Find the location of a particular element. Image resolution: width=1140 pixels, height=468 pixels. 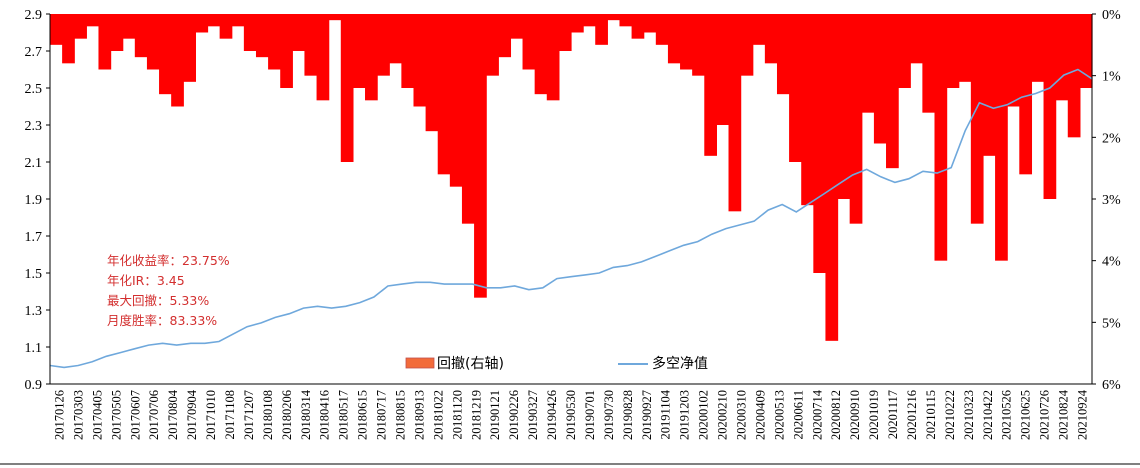

right-axis-ticks: 0% 1% 2% 3% 4% 5% 6% is located at coordinates (1106, 200).